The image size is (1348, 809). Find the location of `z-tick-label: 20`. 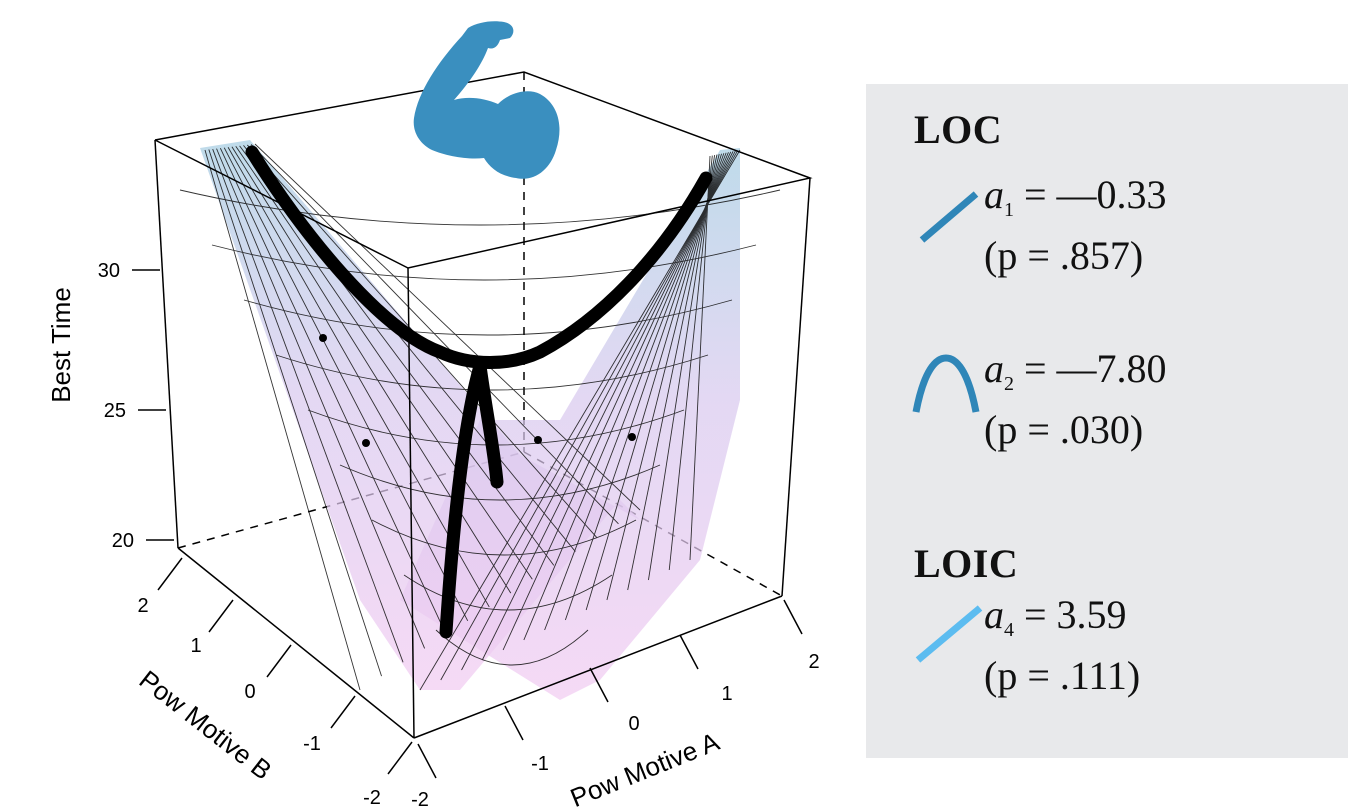

z-tick-label: 20 is located at coordinates (123, 541).